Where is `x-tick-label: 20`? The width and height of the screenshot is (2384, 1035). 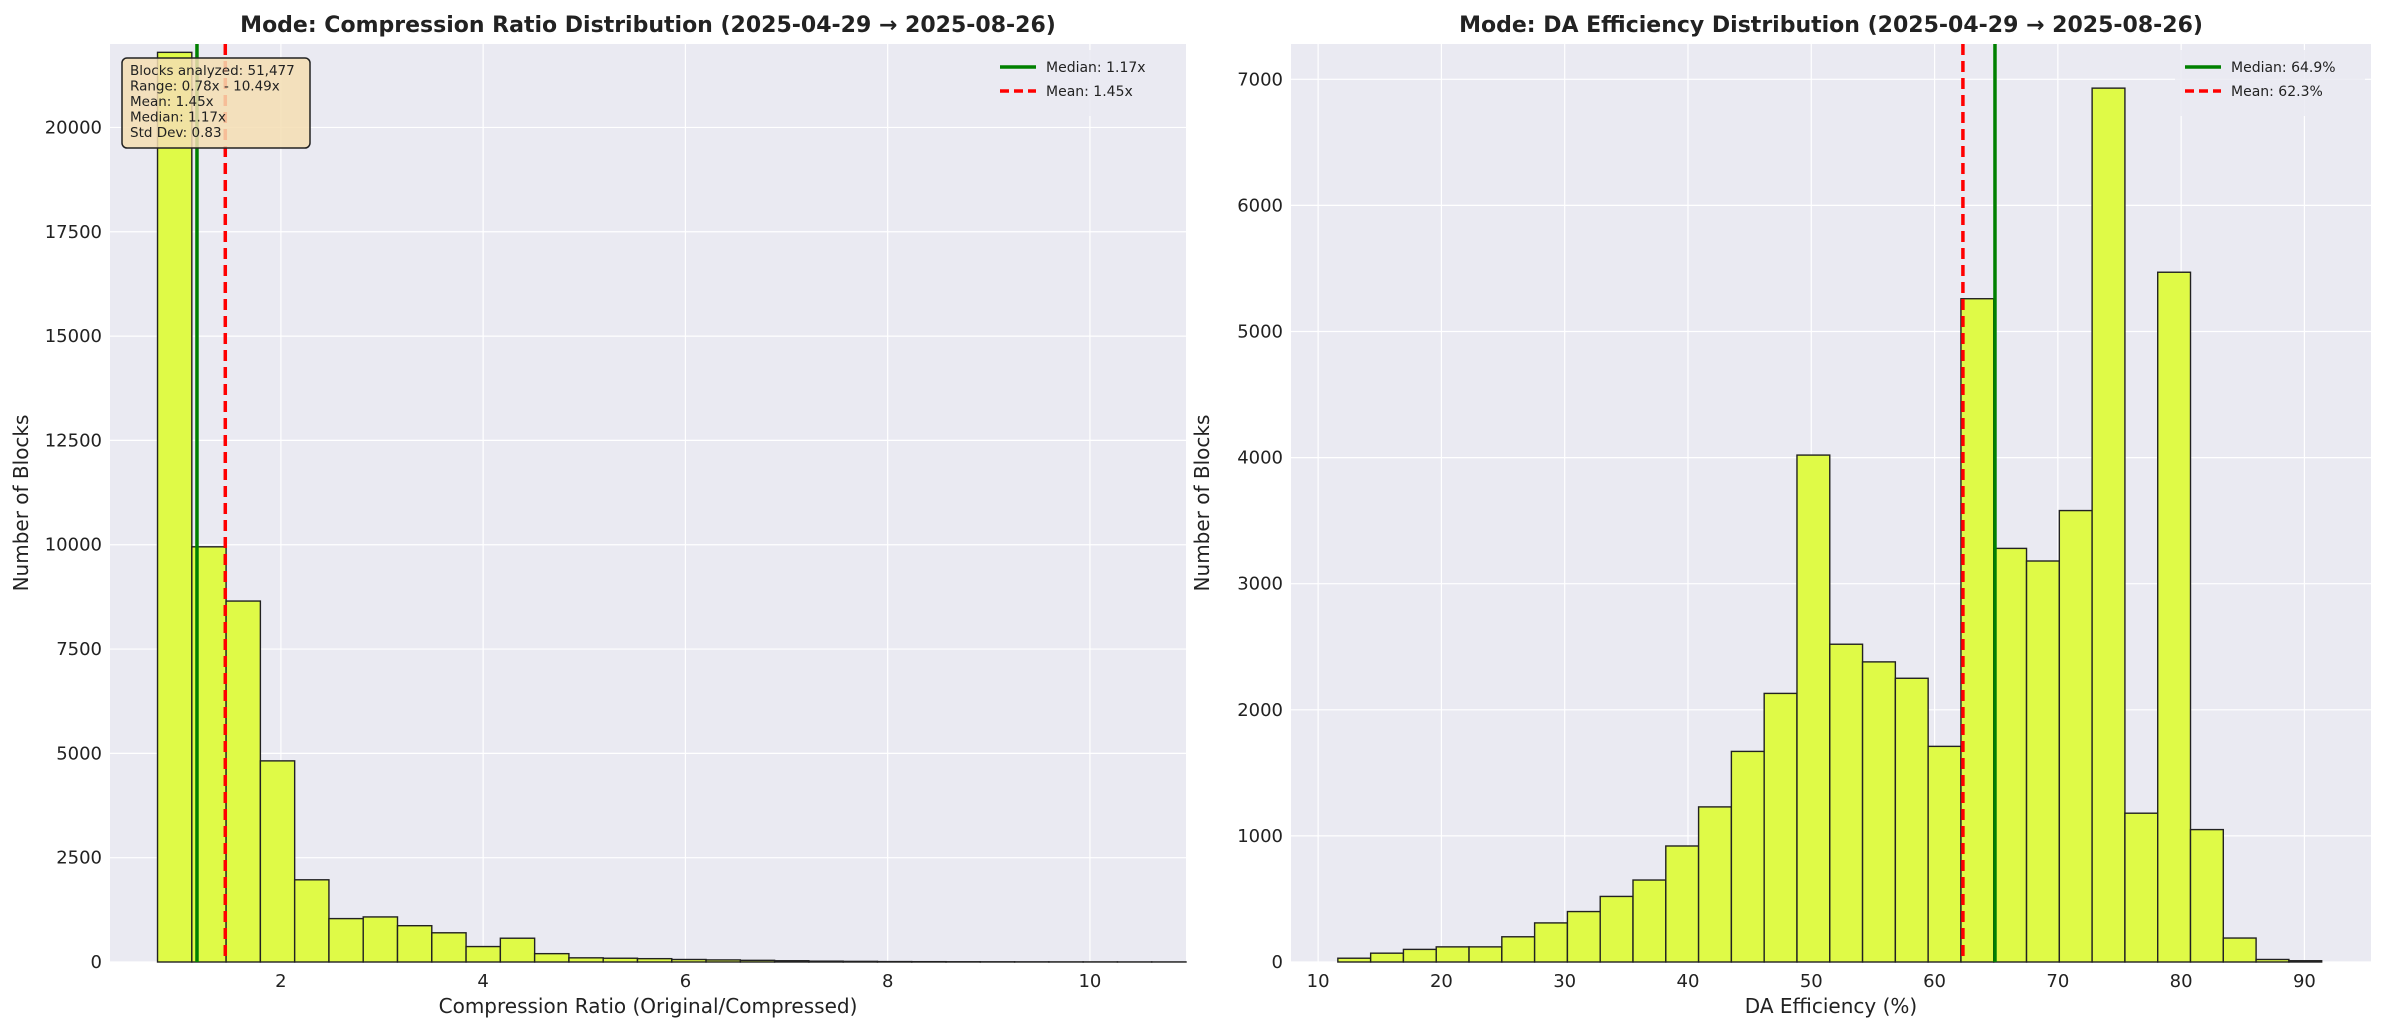
x-tick-label: 20 is located at coordinates (1441, 981).